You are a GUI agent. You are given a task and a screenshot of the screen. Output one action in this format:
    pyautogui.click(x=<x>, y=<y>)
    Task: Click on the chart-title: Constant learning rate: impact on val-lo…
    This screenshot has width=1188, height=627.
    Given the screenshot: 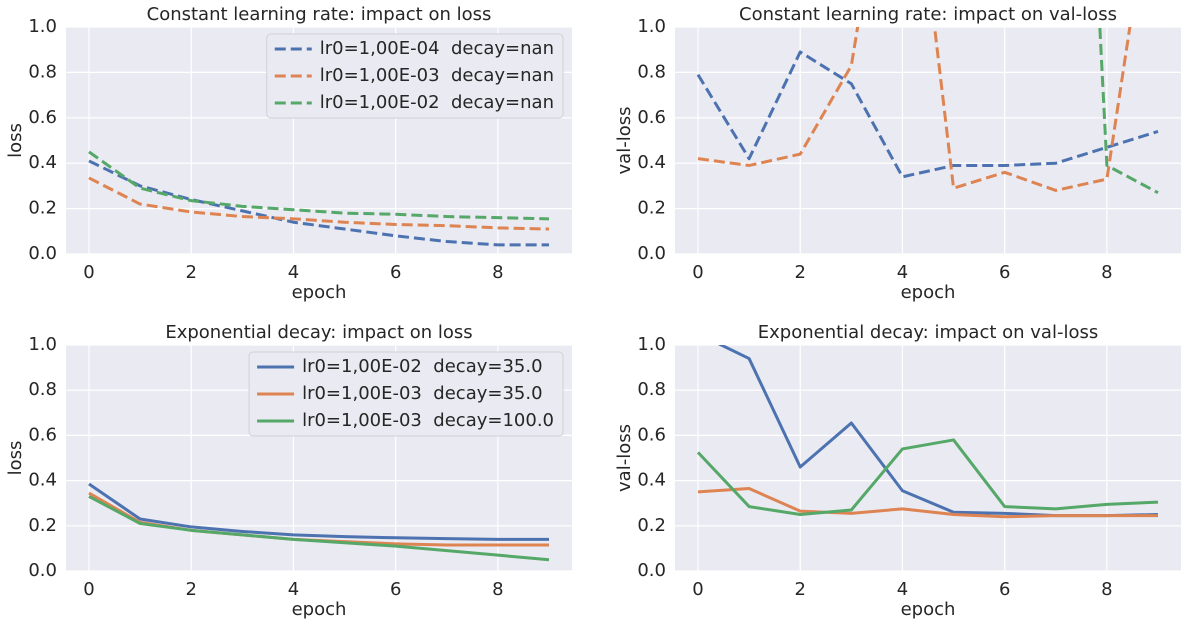 What is the action you would take?
    pyautogui.click(x=928, y=14)
    